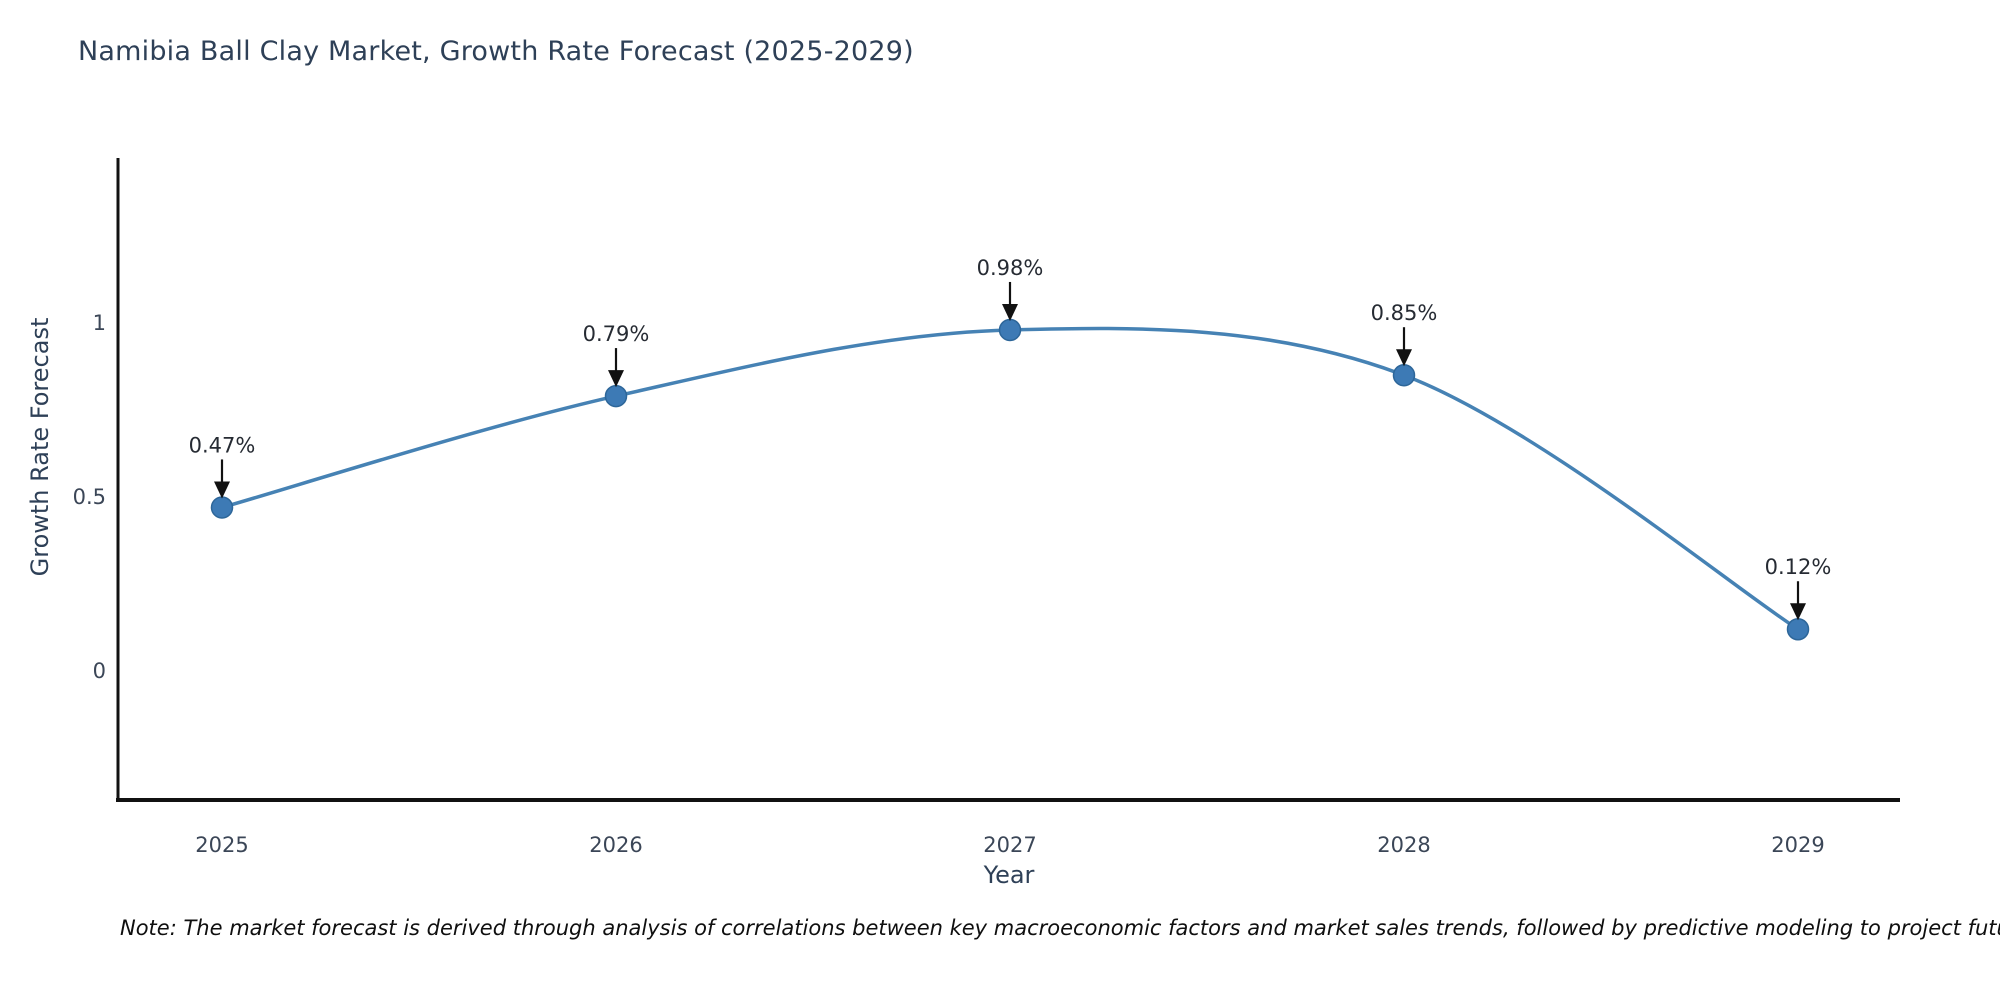 Image resolution: width=2000 pixels, height=1000 pixels. I want to click on x-axis-title: Year, so click(1009, 875).